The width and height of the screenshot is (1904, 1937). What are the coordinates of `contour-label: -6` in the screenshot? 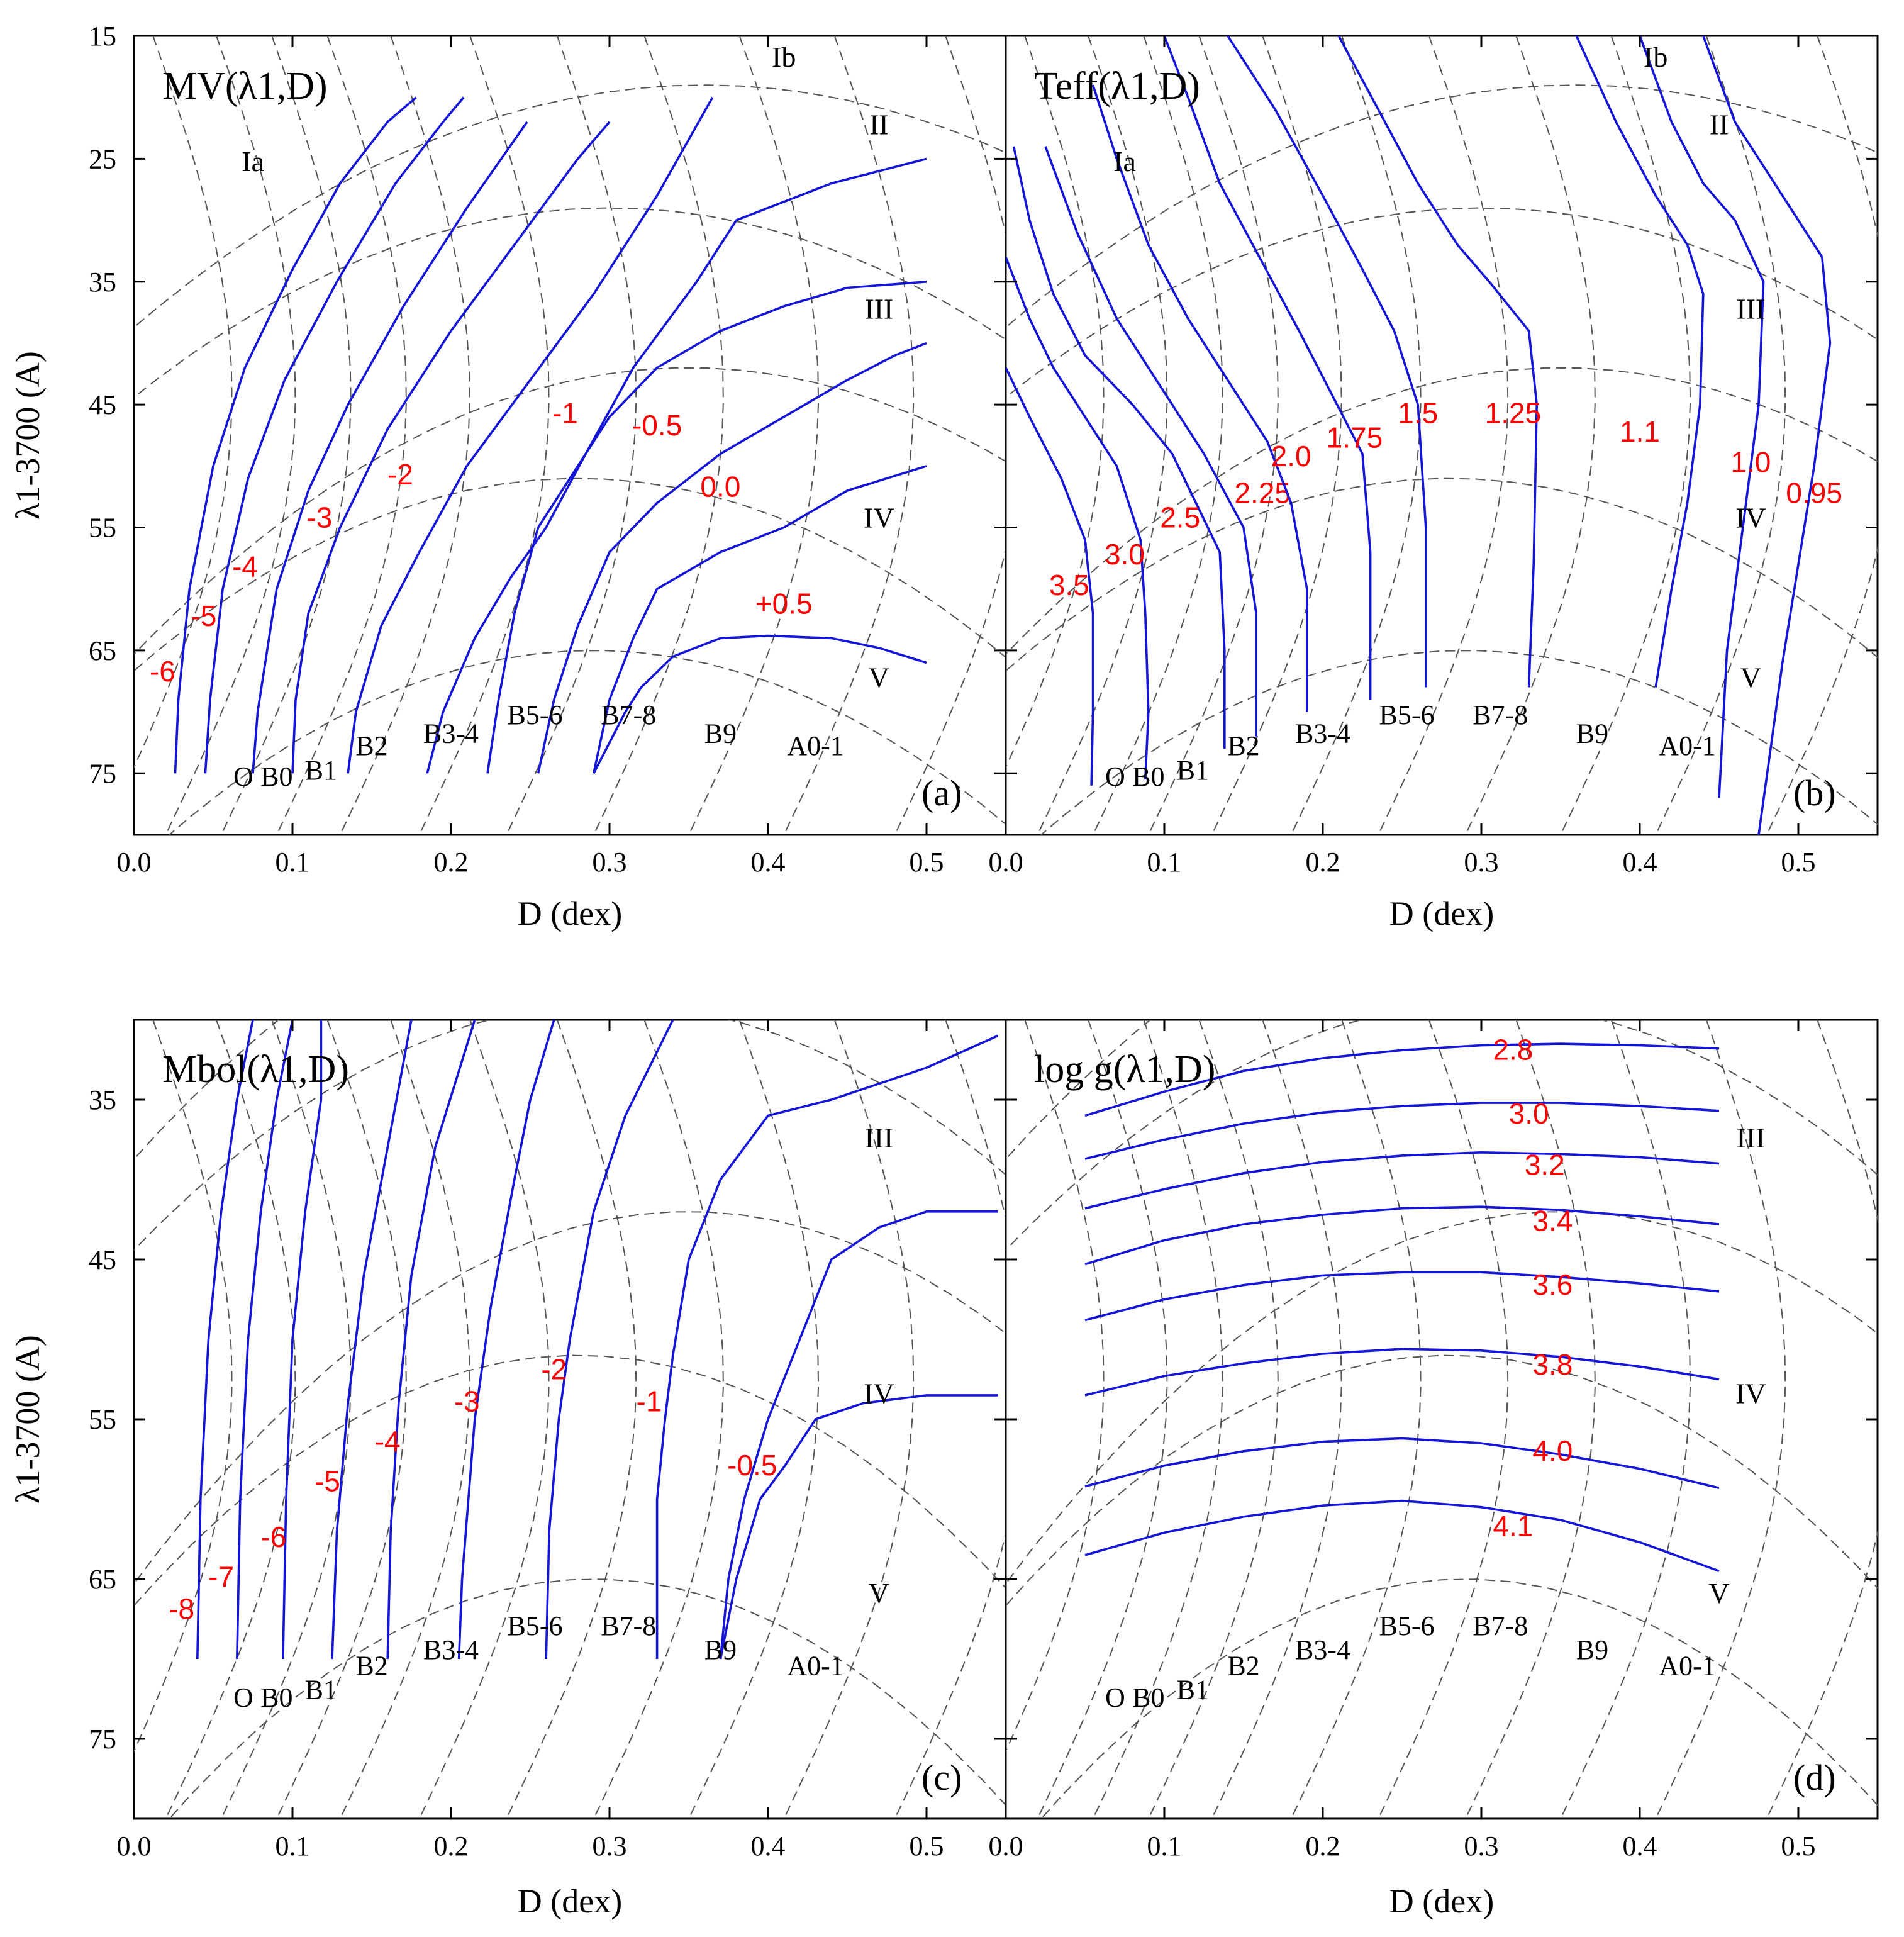 It's located at (162, 672).